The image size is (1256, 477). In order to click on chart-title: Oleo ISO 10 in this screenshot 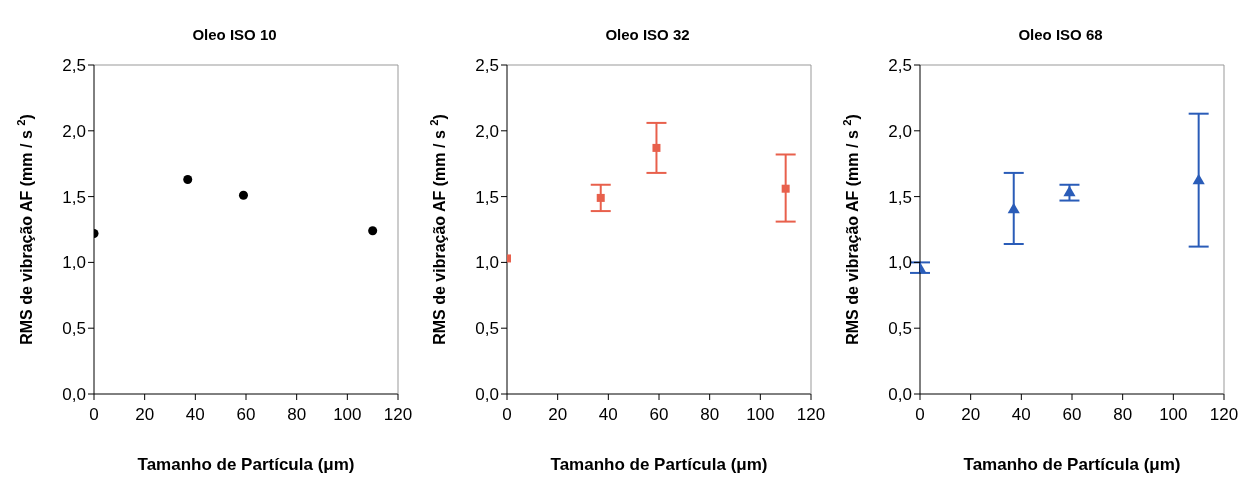, I will do `click(234, 35)`.